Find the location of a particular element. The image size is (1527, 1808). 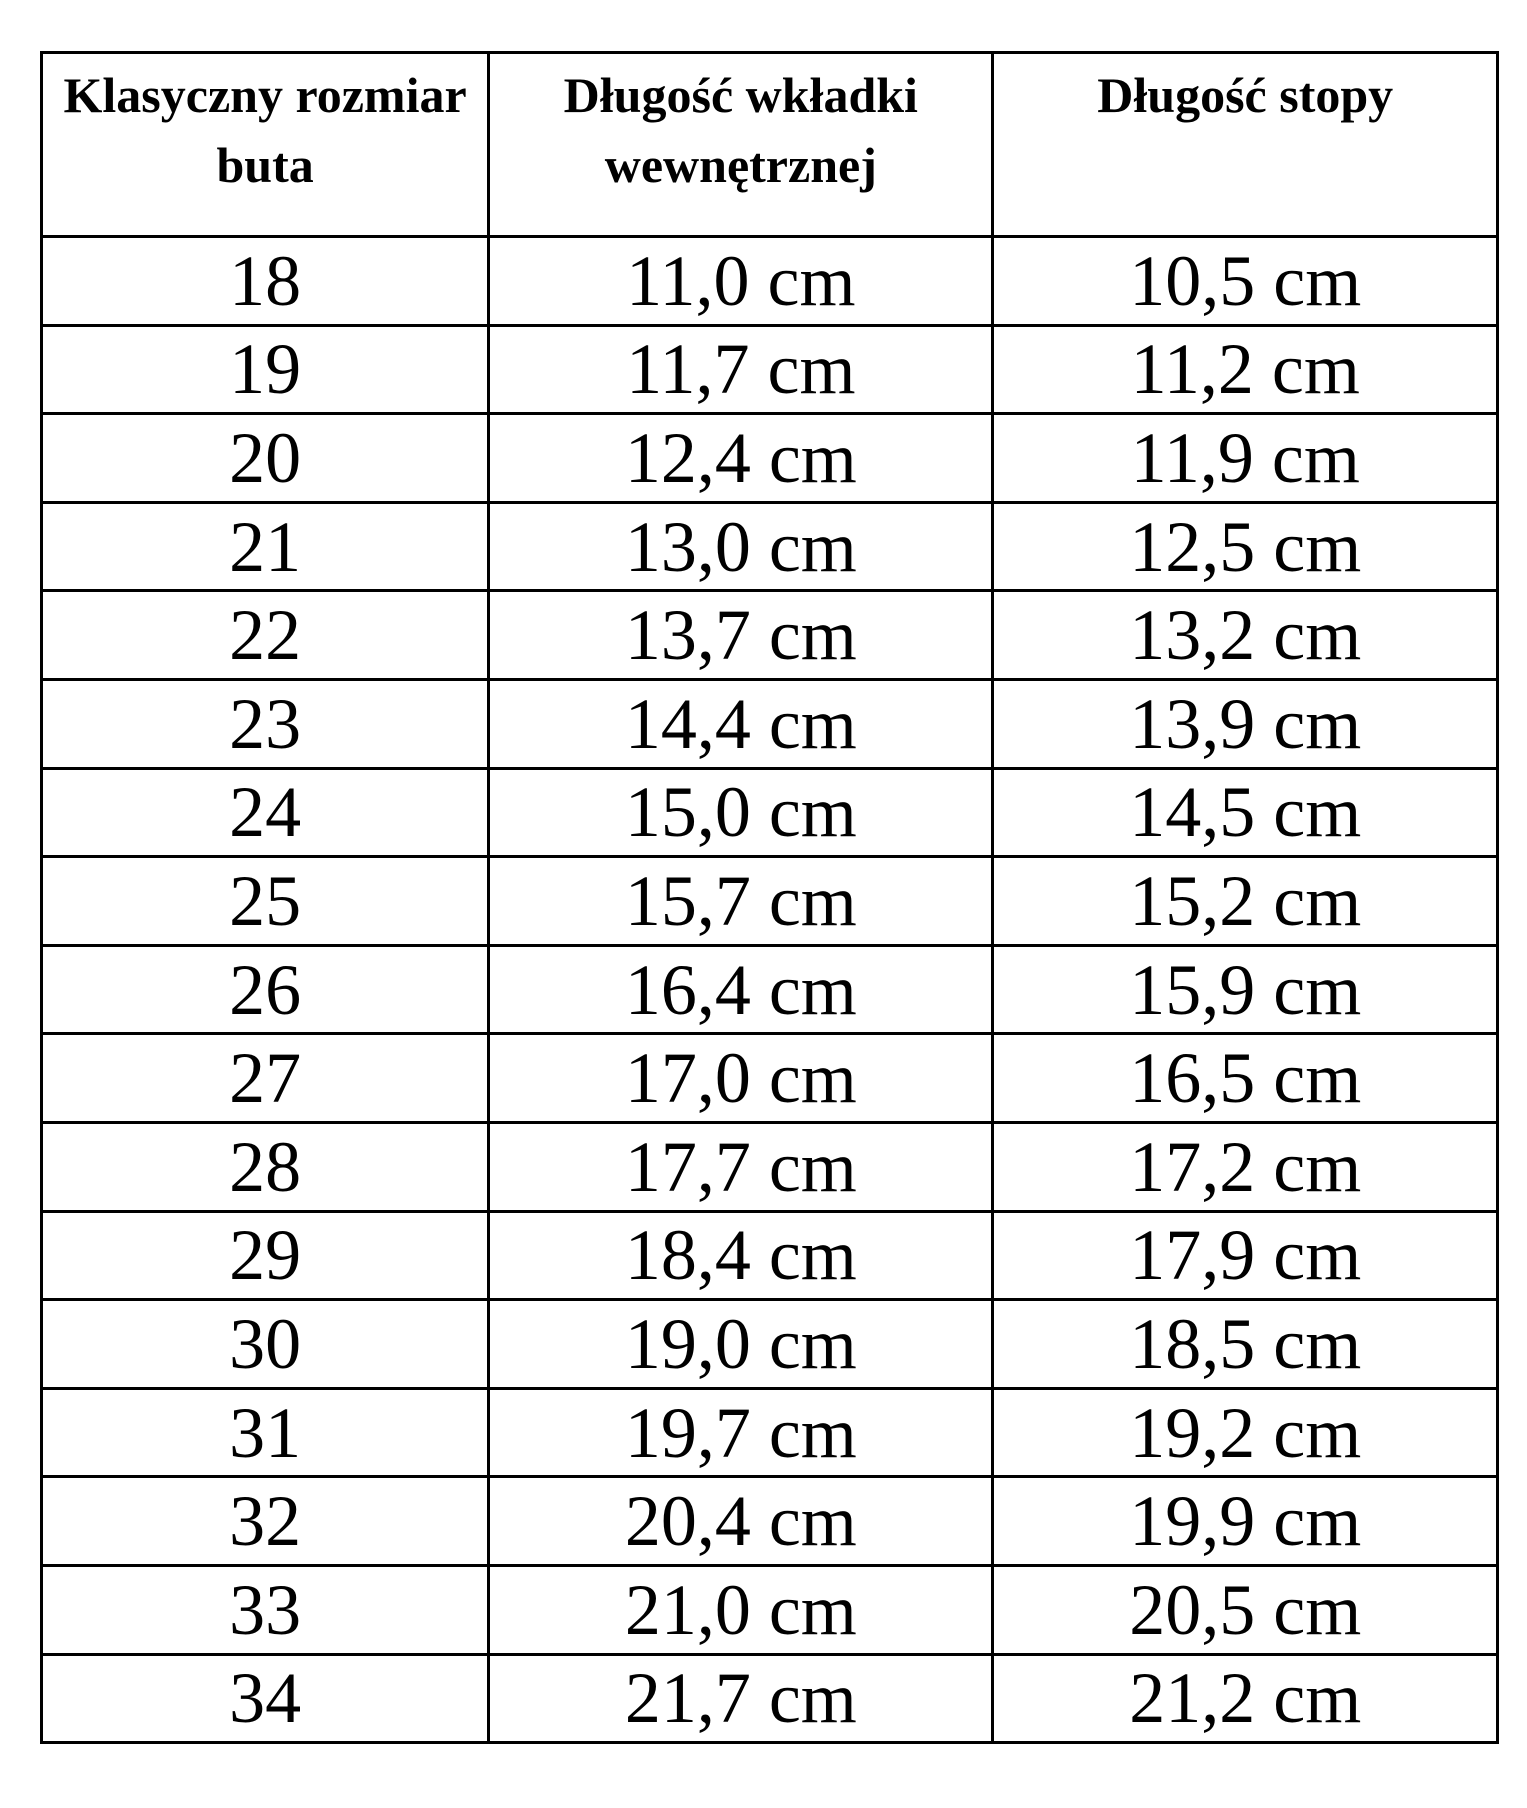

foot-length-cell: 11,2 cm is located at coordinates (1245, 369).